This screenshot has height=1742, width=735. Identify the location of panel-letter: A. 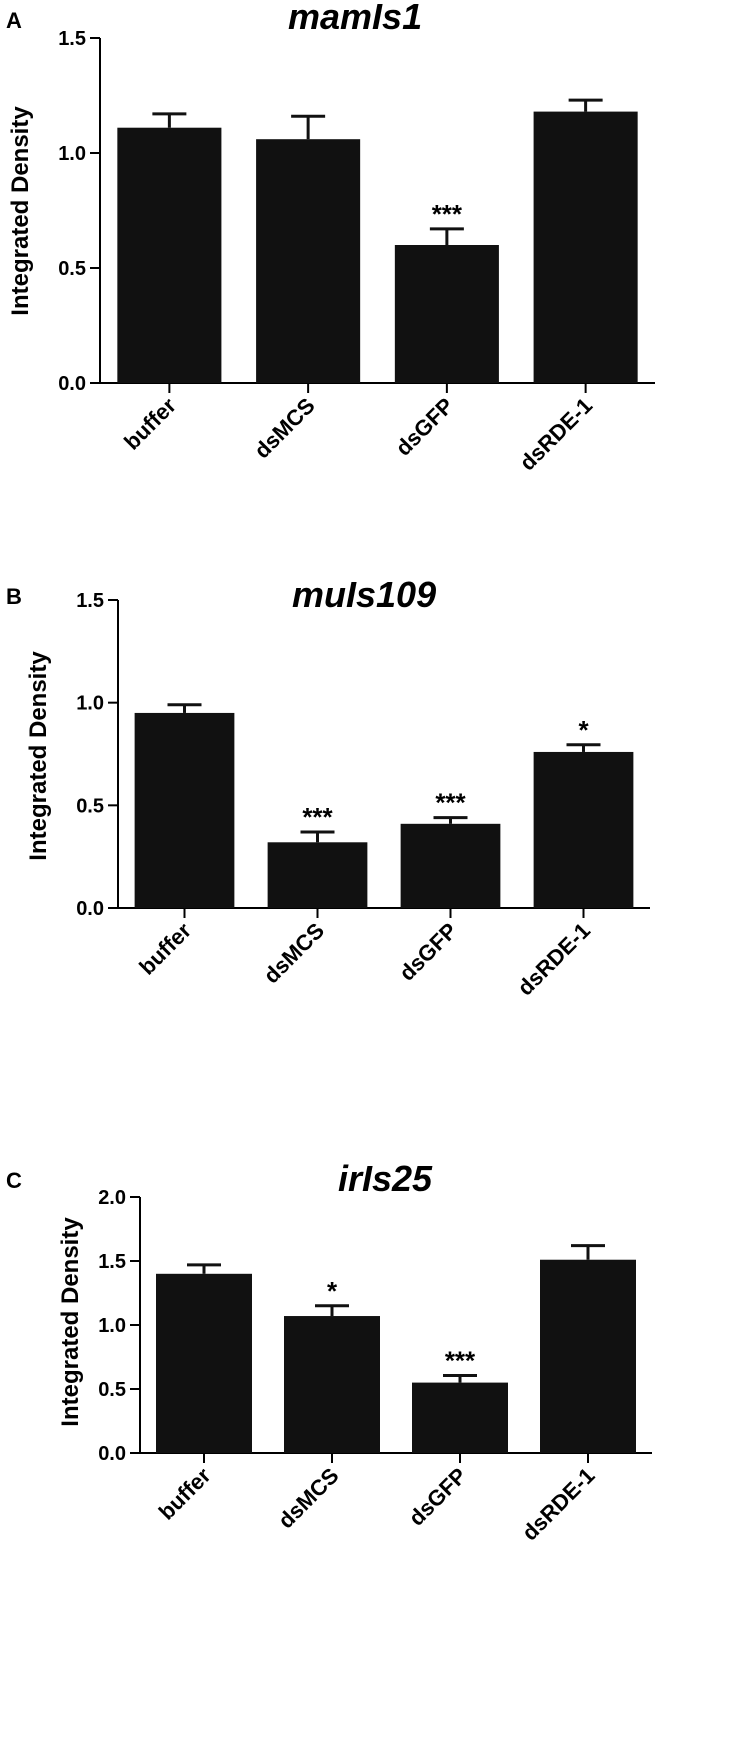
(14, 20).